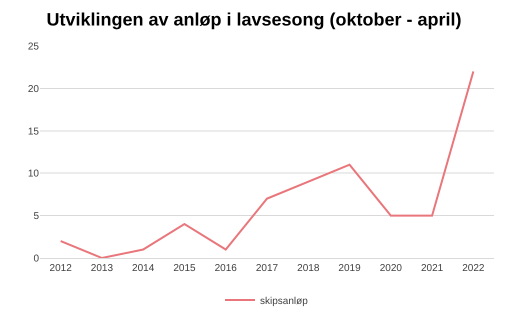 This screenshot has width=508, height=326. I want to click on x-tick-label: 2022, so click(473, 268).